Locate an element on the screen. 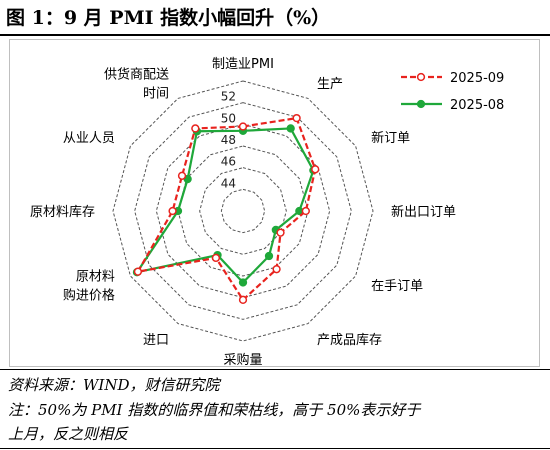 The width and height of the screenshot is (550, 450). axis-category-label: 从业人员 is located at coordinates (89, 138).